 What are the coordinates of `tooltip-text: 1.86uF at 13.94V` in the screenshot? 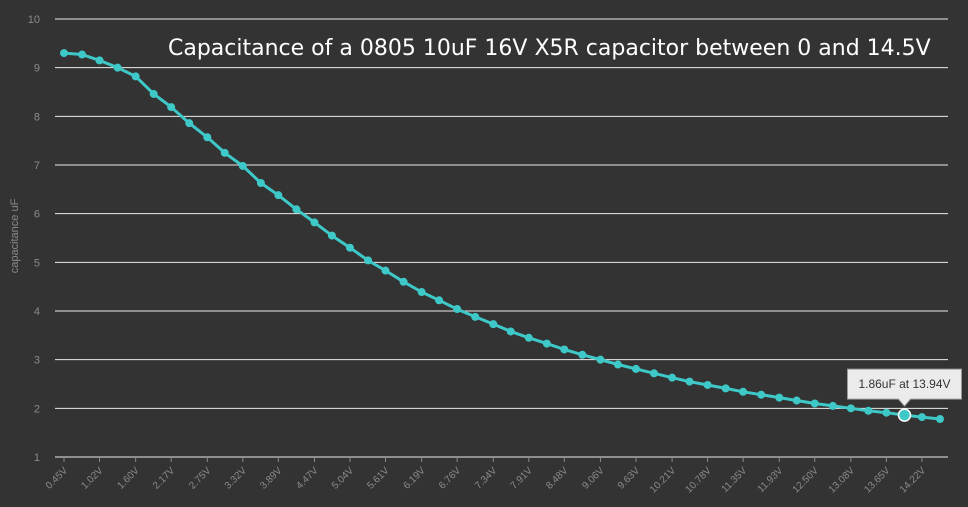 It's located at (904, 384).